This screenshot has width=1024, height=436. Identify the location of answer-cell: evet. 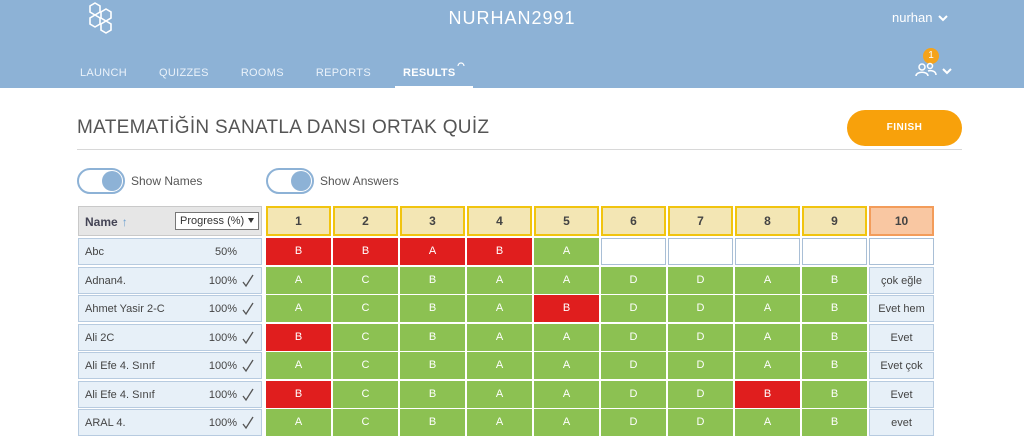
(901, 422).